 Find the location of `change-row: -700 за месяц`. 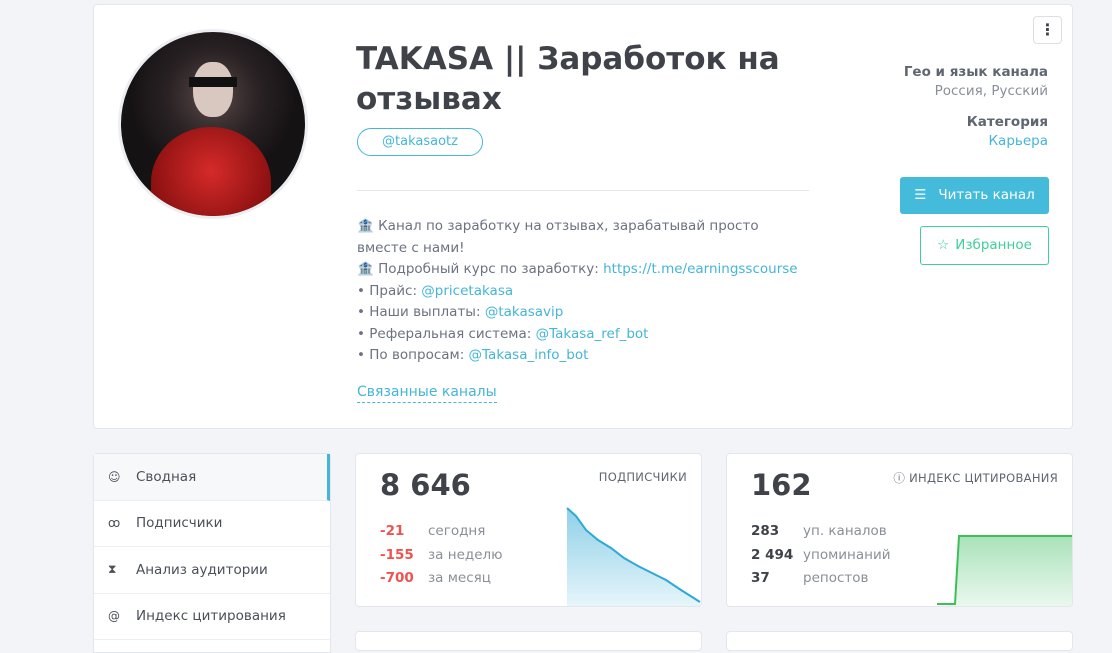

change-row: -700 за месяц is located at coordinates (435, 578).